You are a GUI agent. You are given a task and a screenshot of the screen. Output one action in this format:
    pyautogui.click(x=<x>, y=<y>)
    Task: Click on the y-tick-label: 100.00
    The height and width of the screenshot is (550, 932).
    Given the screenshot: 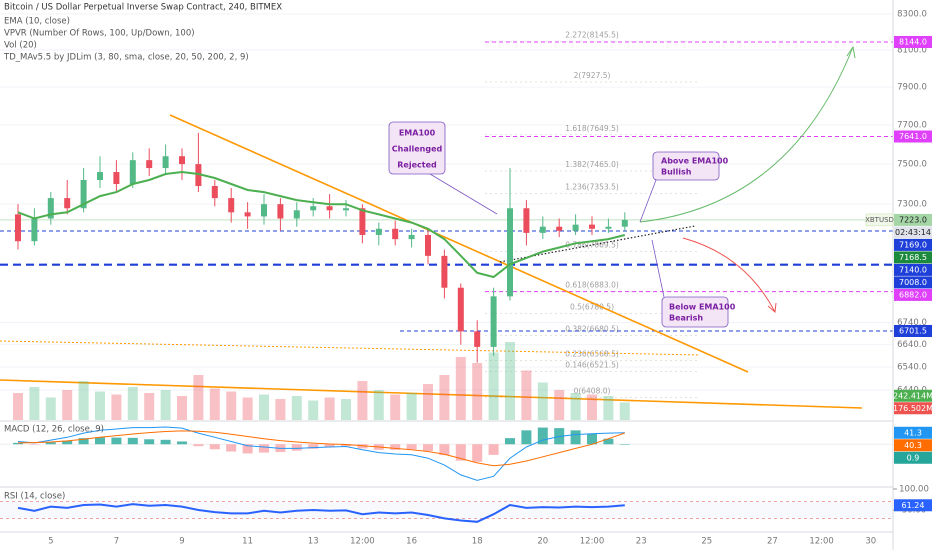 What is the action you would take?
    pyautogui.click(x=914, y=490)
    